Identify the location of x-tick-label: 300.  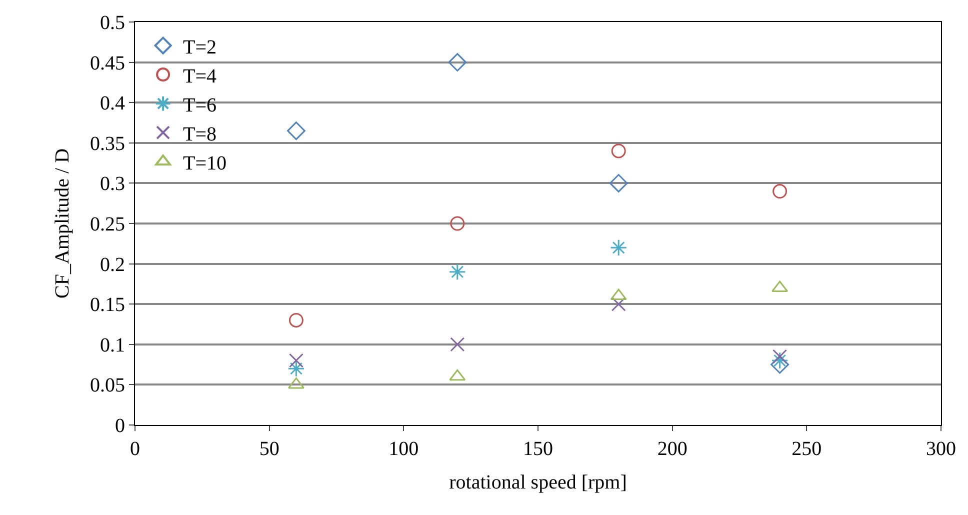
(941, 449).